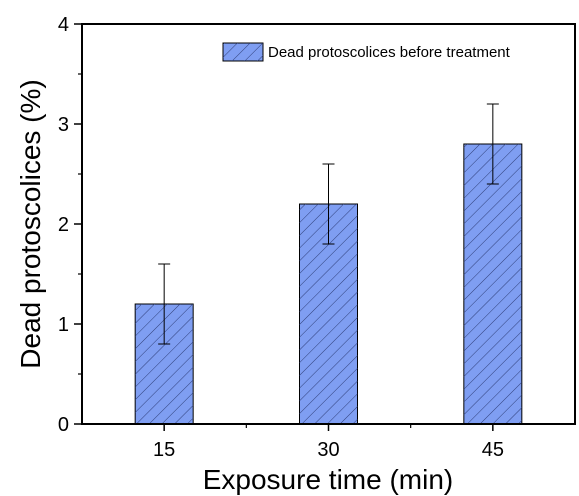 The width and height of the screenshot is (579, 496). Describe the element at coordinates (328, 450) in the screenshot. I see `x-tick-label: 30` at that location.